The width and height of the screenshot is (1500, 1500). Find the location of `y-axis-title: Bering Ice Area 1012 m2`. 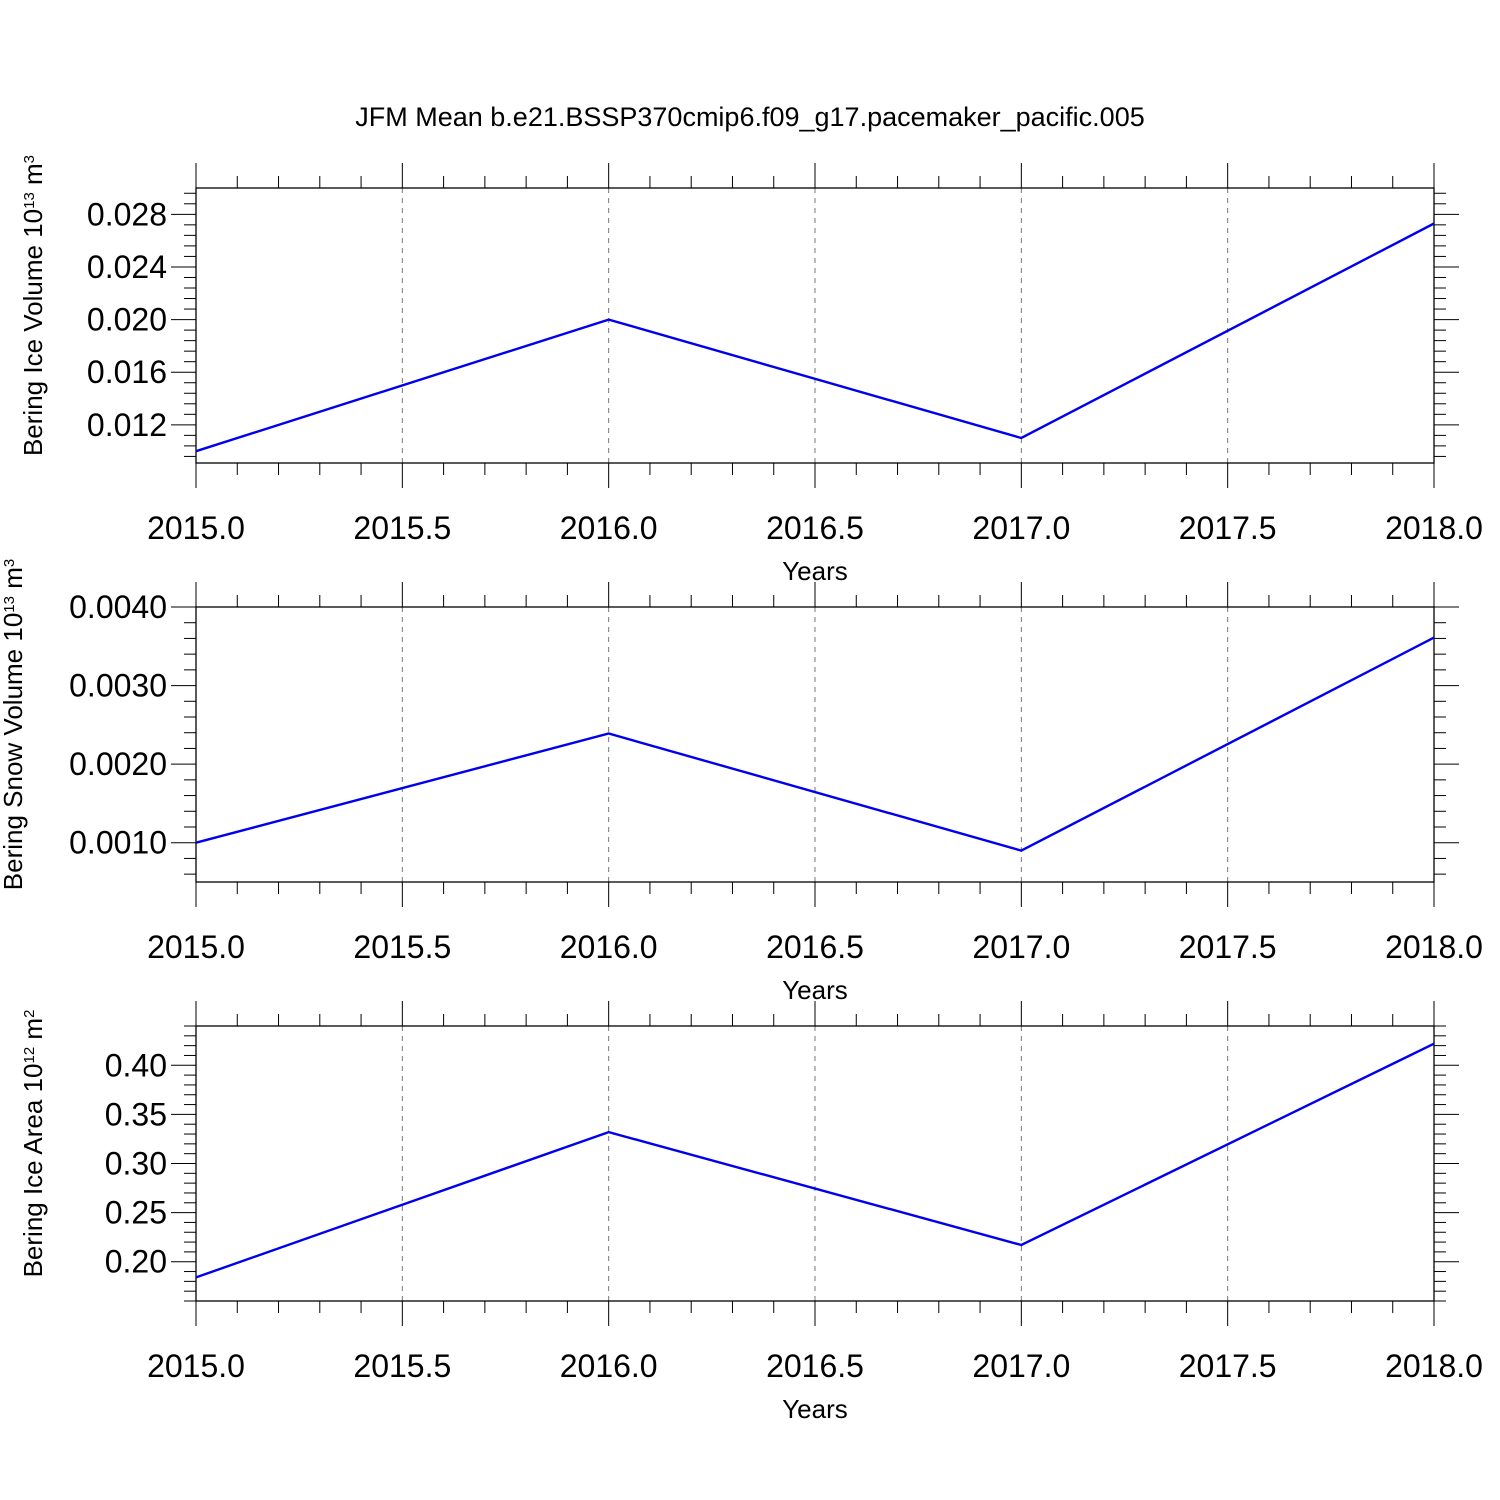

y-axis-title: Bering Ice Area 1012 m2 is located at coordinates (33, 1144).